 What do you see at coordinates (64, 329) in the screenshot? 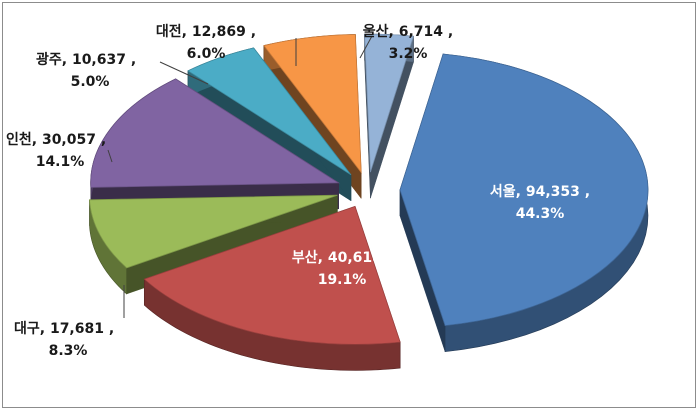
I see `data-label-대구: 대구, 17,681 ,` at bounding box center [64, 329].